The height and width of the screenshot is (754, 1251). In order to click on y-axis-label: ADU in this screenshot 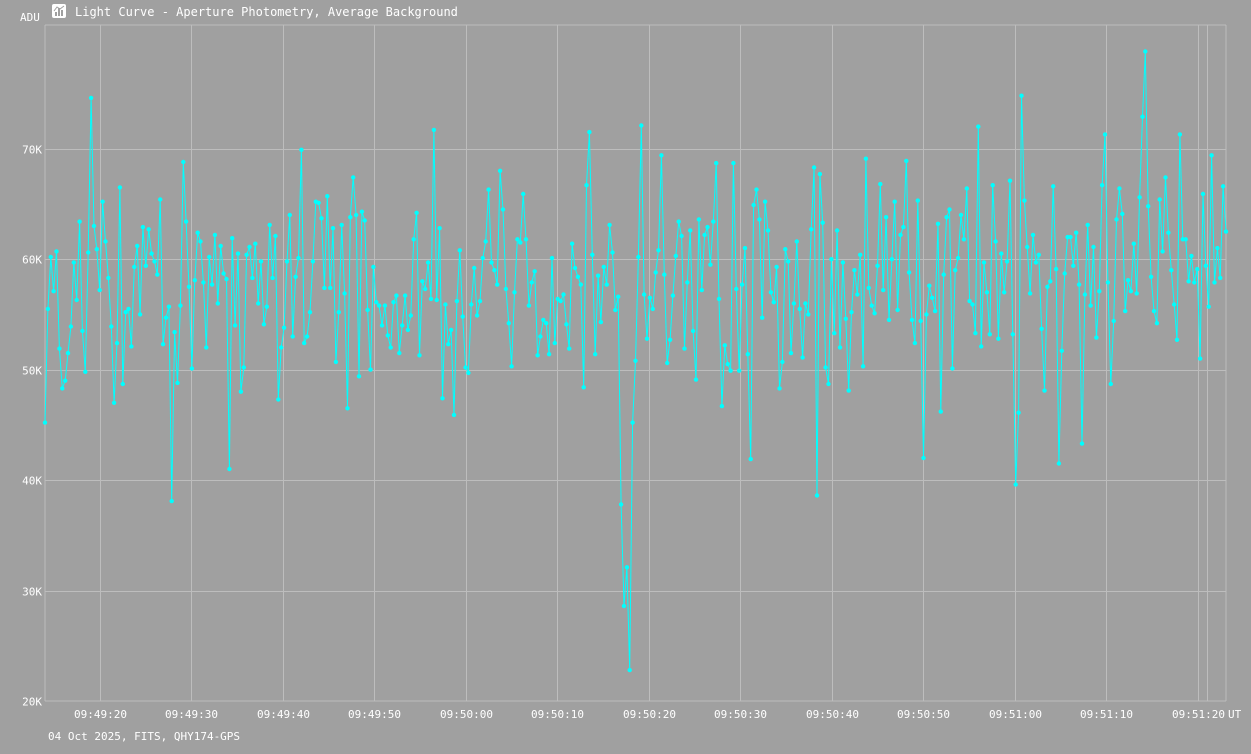, I will do `click(30, 17)`.